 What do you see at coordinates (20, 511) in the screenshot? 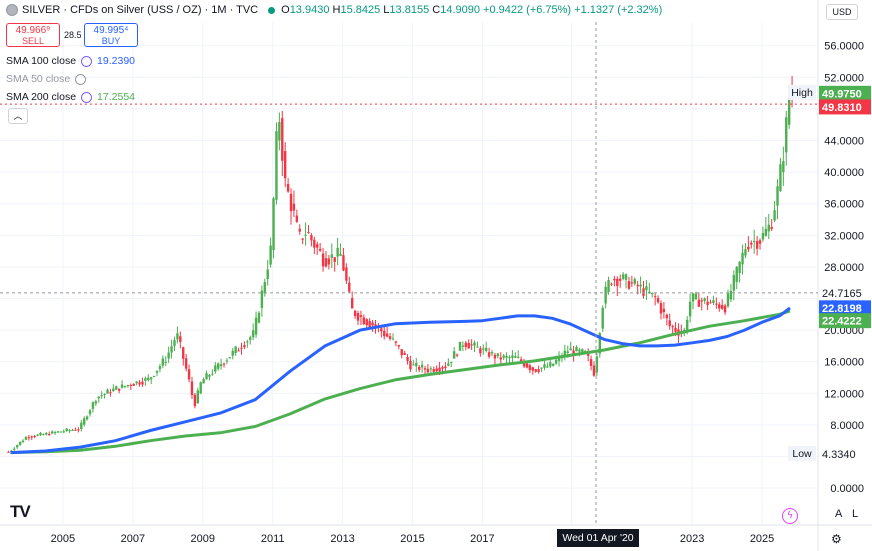
I see `tradingview-logo-icon: TV` at bounding box center [20, 511].